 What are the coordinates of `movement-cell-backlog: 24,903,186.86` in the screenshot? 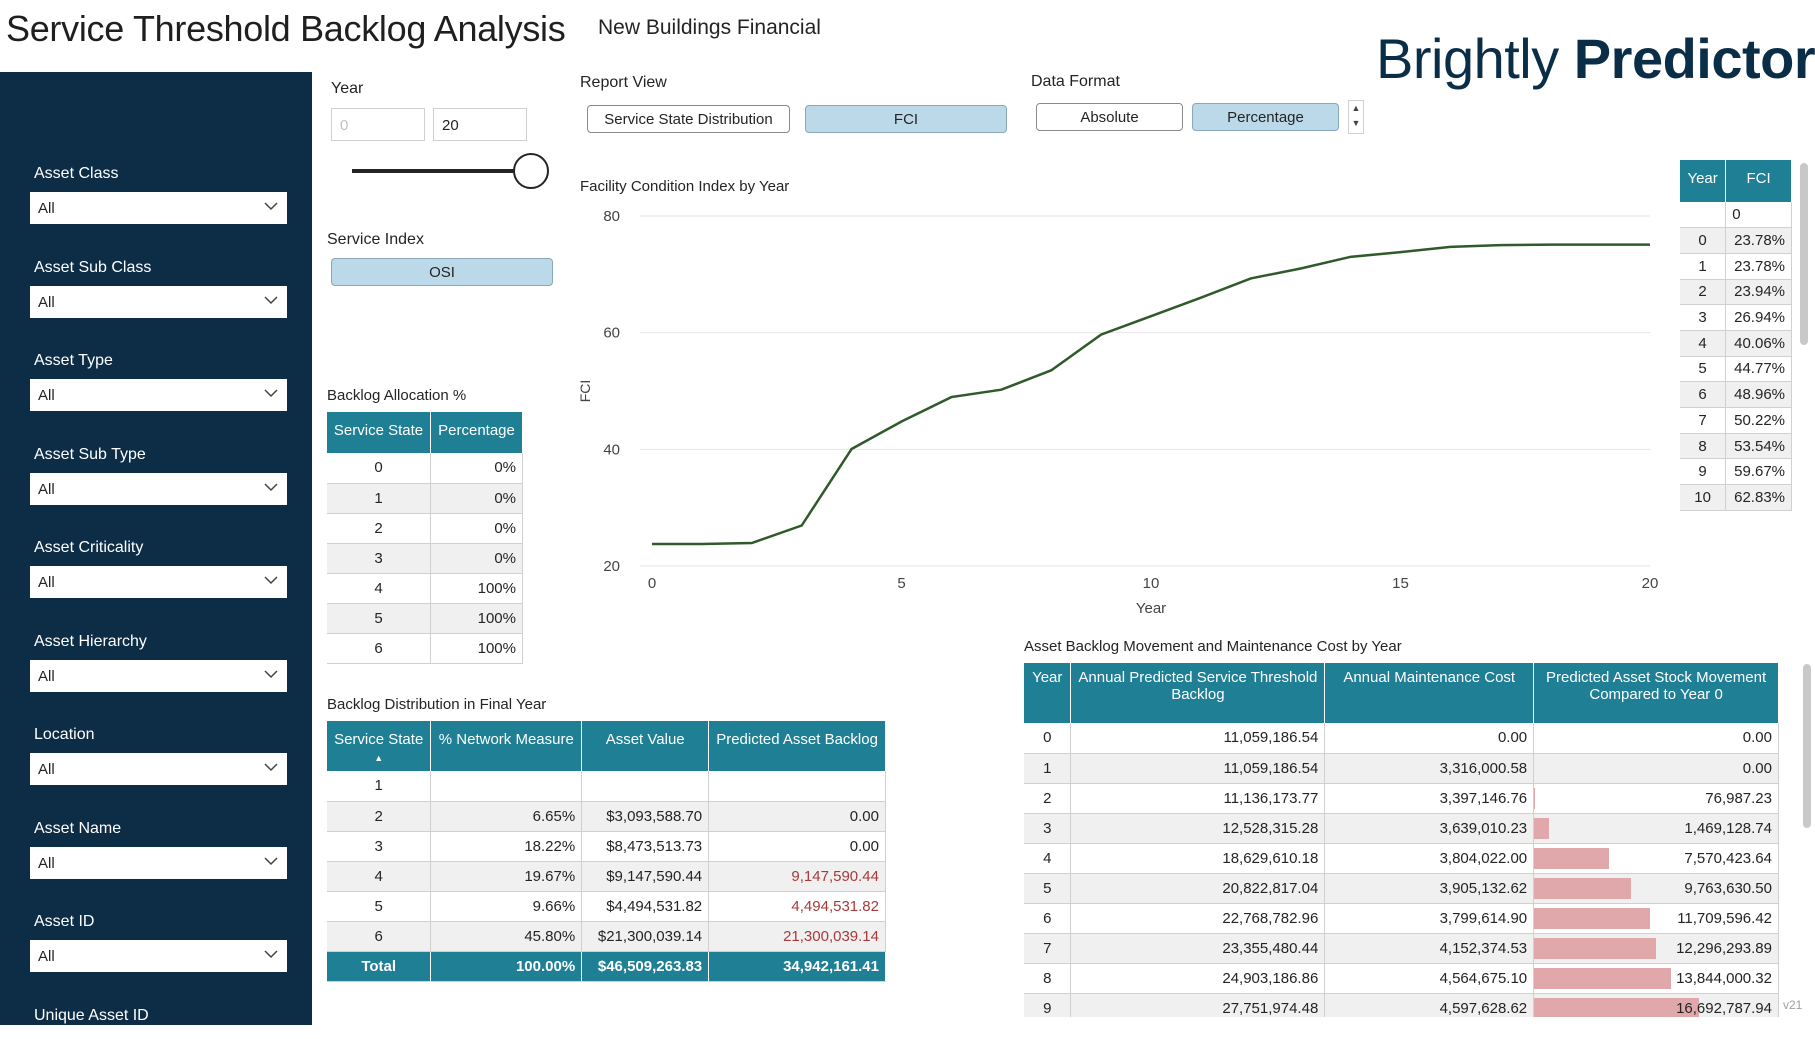 It's located at (1198, 978).